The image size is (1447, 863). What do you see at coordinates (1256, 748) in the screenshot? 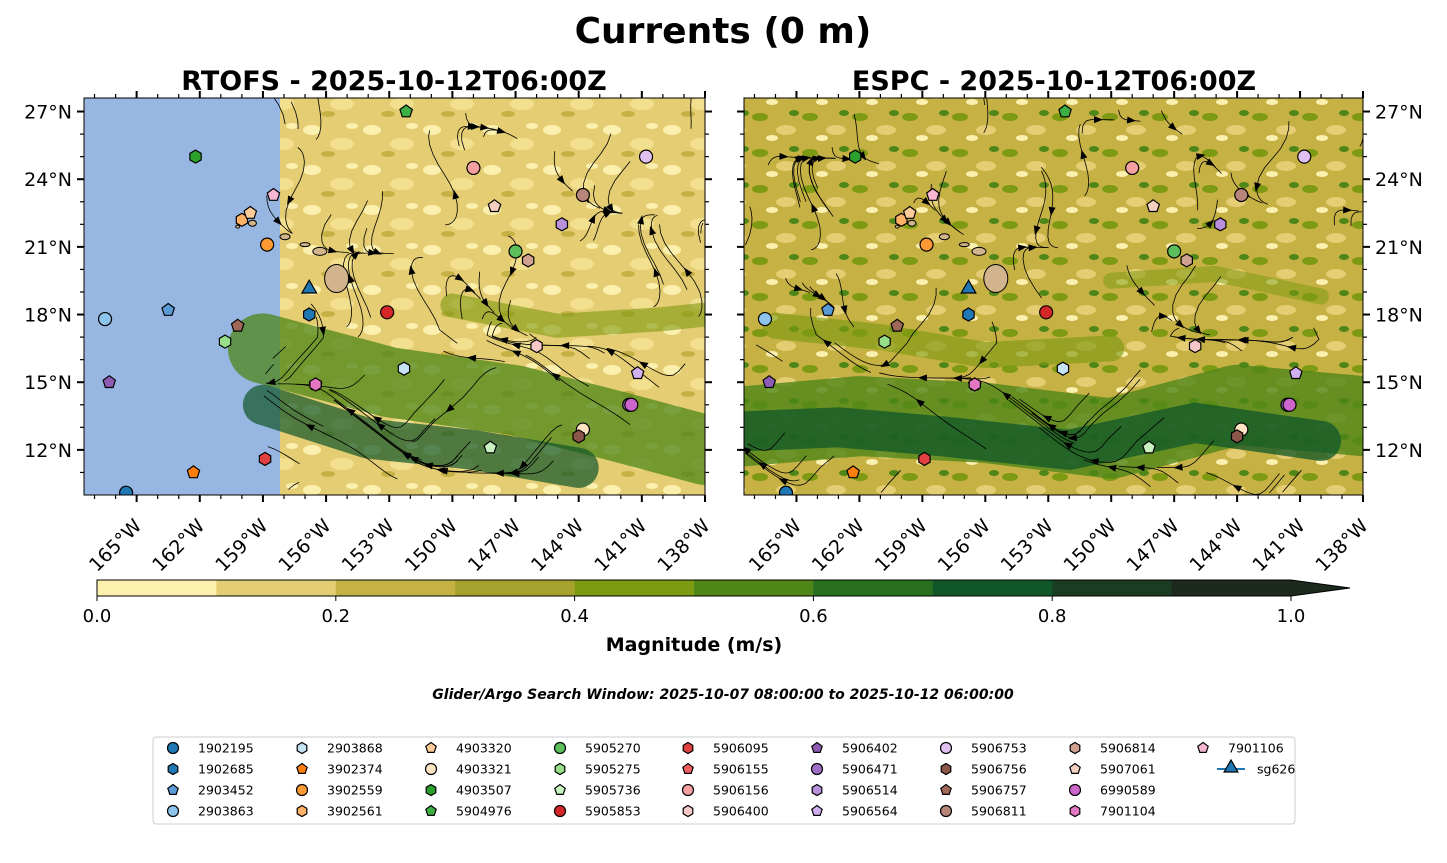
I see `legend-label: 7901106` at bounding box center [1256, 748].